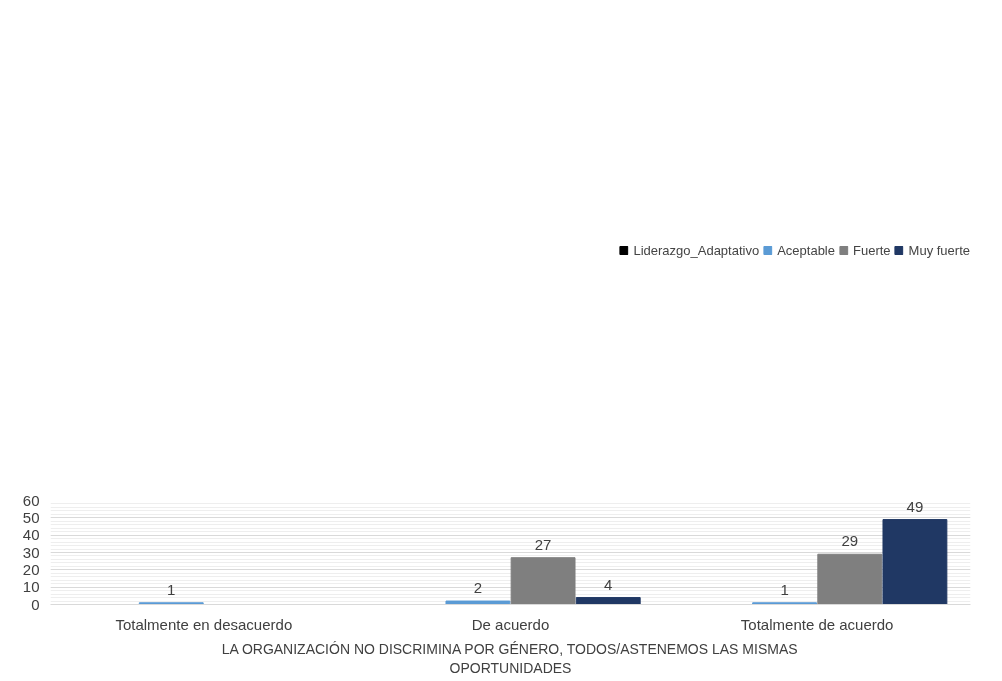 This screenshot has width=1002, height=681. I want to click on y-tick-label: 10, so click(31, 587).